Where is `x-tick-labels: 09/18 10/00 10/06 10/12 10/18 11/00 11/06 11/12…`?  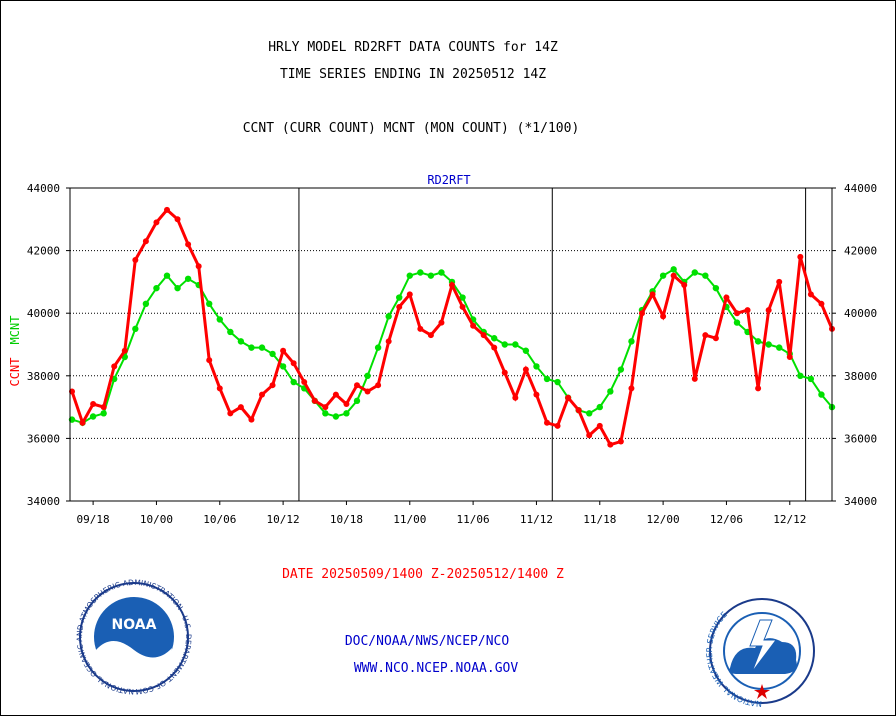 x-tick-labels: 09/18 10/00 10/06 10/12 10/18 11/00 11/06 11/12… is located at coordinates (441, 513).